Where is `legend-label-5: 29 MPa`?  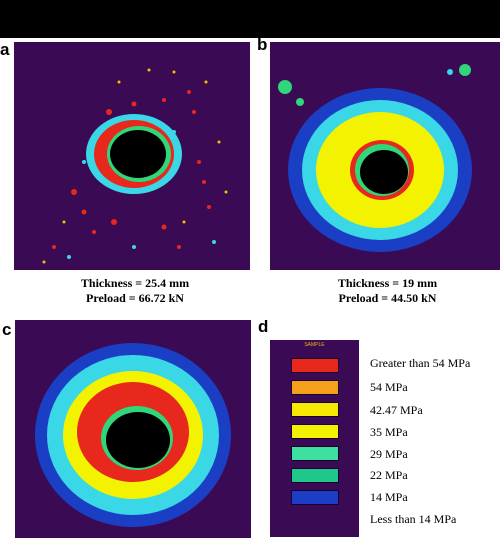
legend-label-5: 29 MPa is located at coordinates (389, 454).